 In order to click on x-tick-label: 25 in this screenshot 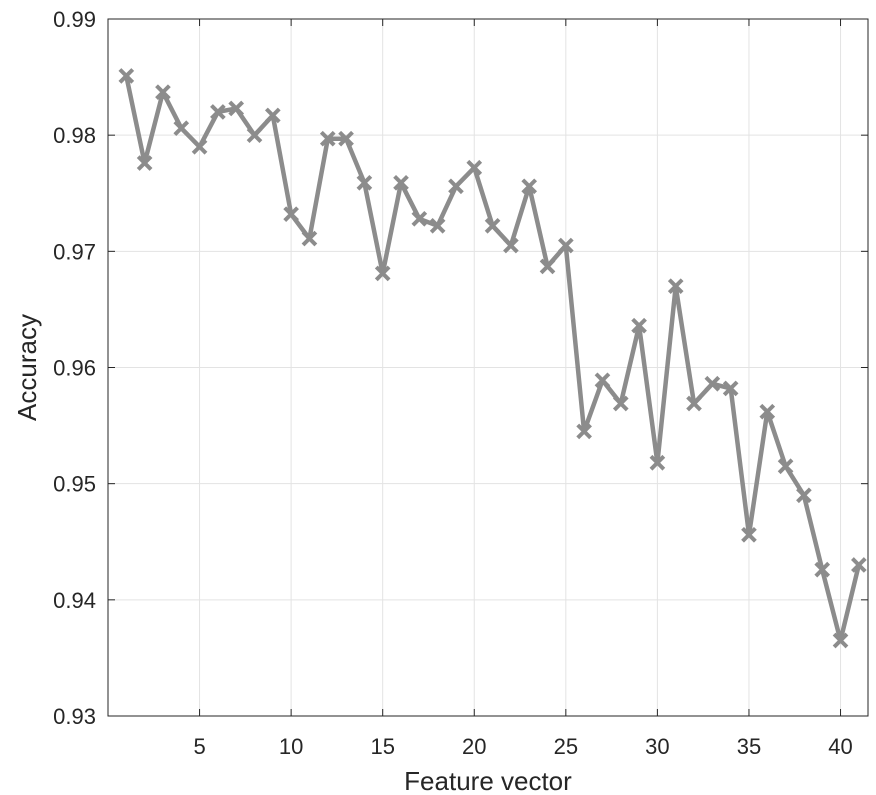, I will do `click(566, 746)`.